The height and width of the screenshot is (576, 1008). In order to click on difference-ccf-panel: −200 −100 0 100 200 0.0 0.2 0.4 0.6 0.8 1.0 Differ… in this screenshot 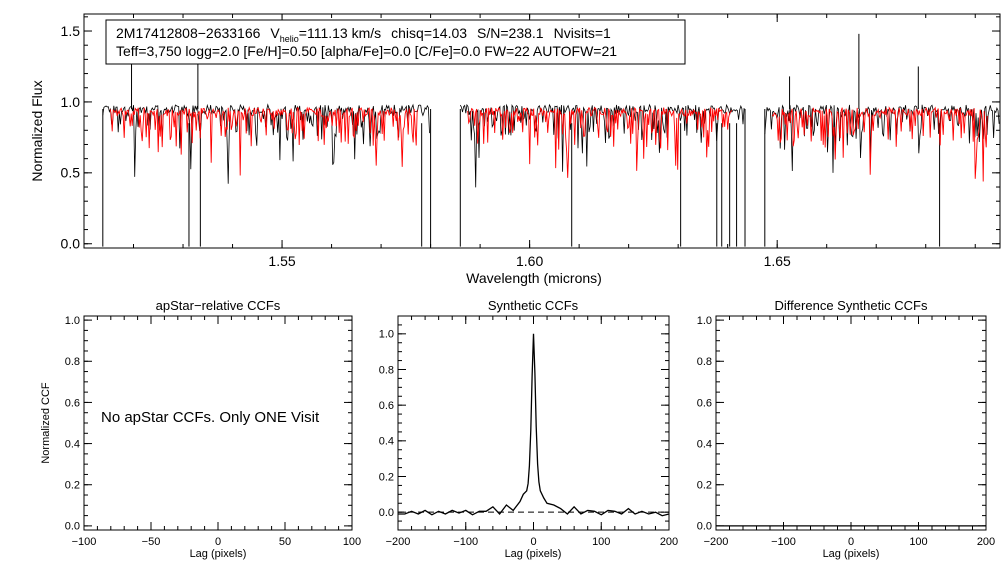, I will do `click(846, 429)`.